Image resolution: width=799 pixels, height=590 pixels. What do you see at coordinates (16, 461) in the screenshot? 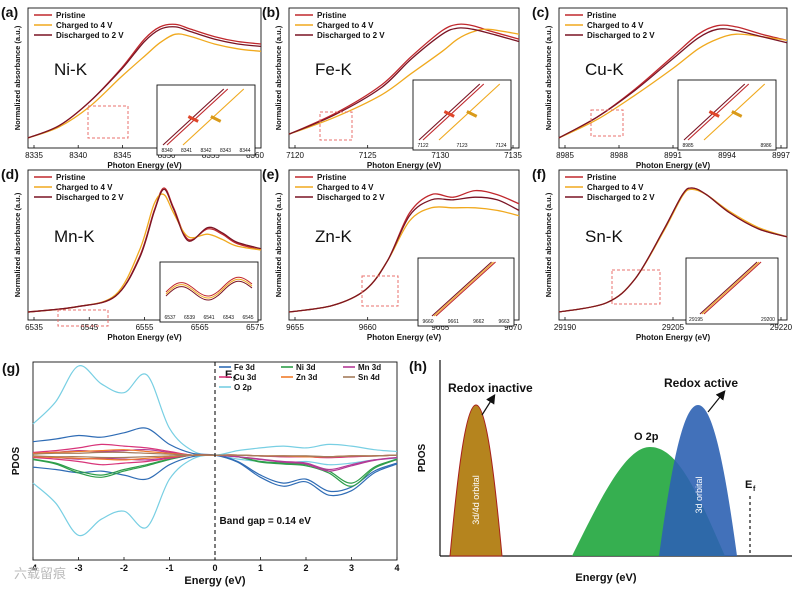
I see `y-axis-label: PDOS` at bounding box center [16, 461].